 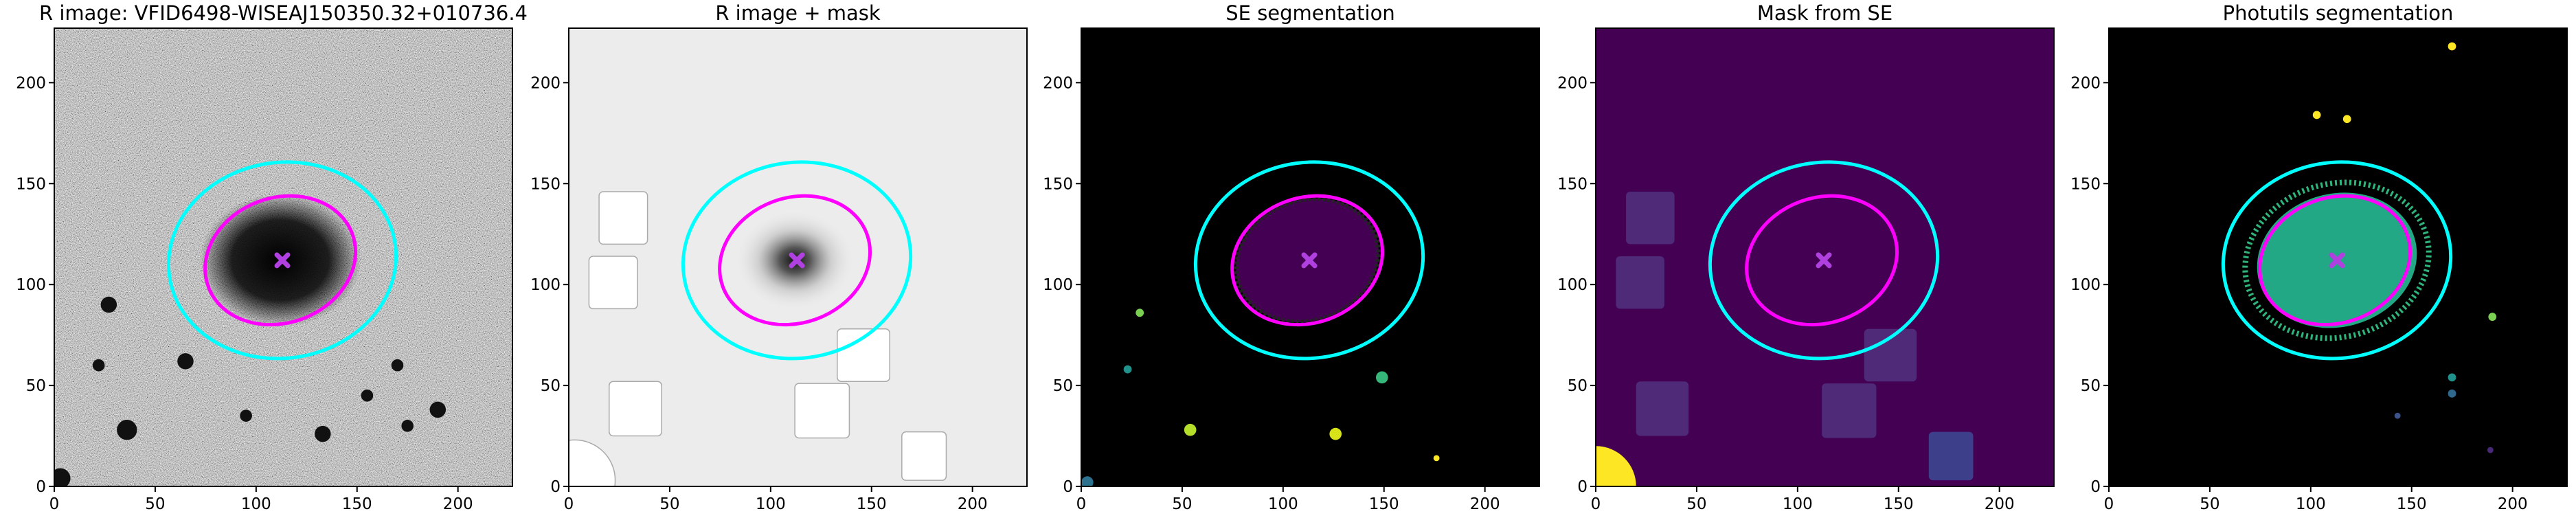 I want to click on panel-title: SE segmentation, so click(x=1309, y=13).